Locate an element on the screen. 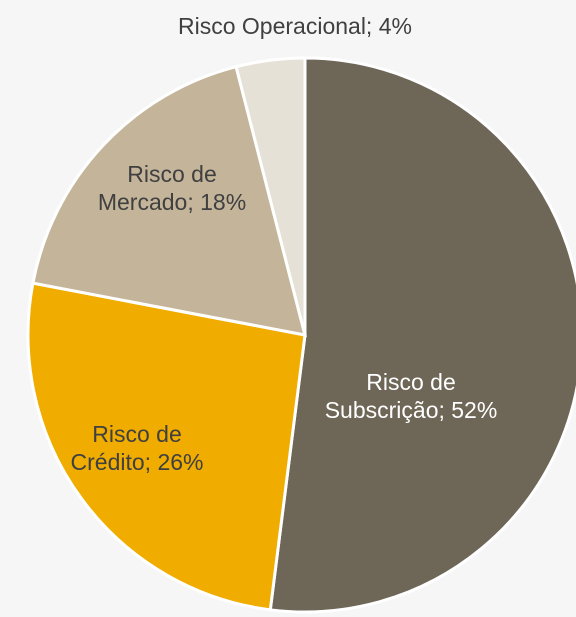 This screenshot has height=617, width=576. data-label: Risco de Subscrição; 52% is located at coordinates (411, 396).